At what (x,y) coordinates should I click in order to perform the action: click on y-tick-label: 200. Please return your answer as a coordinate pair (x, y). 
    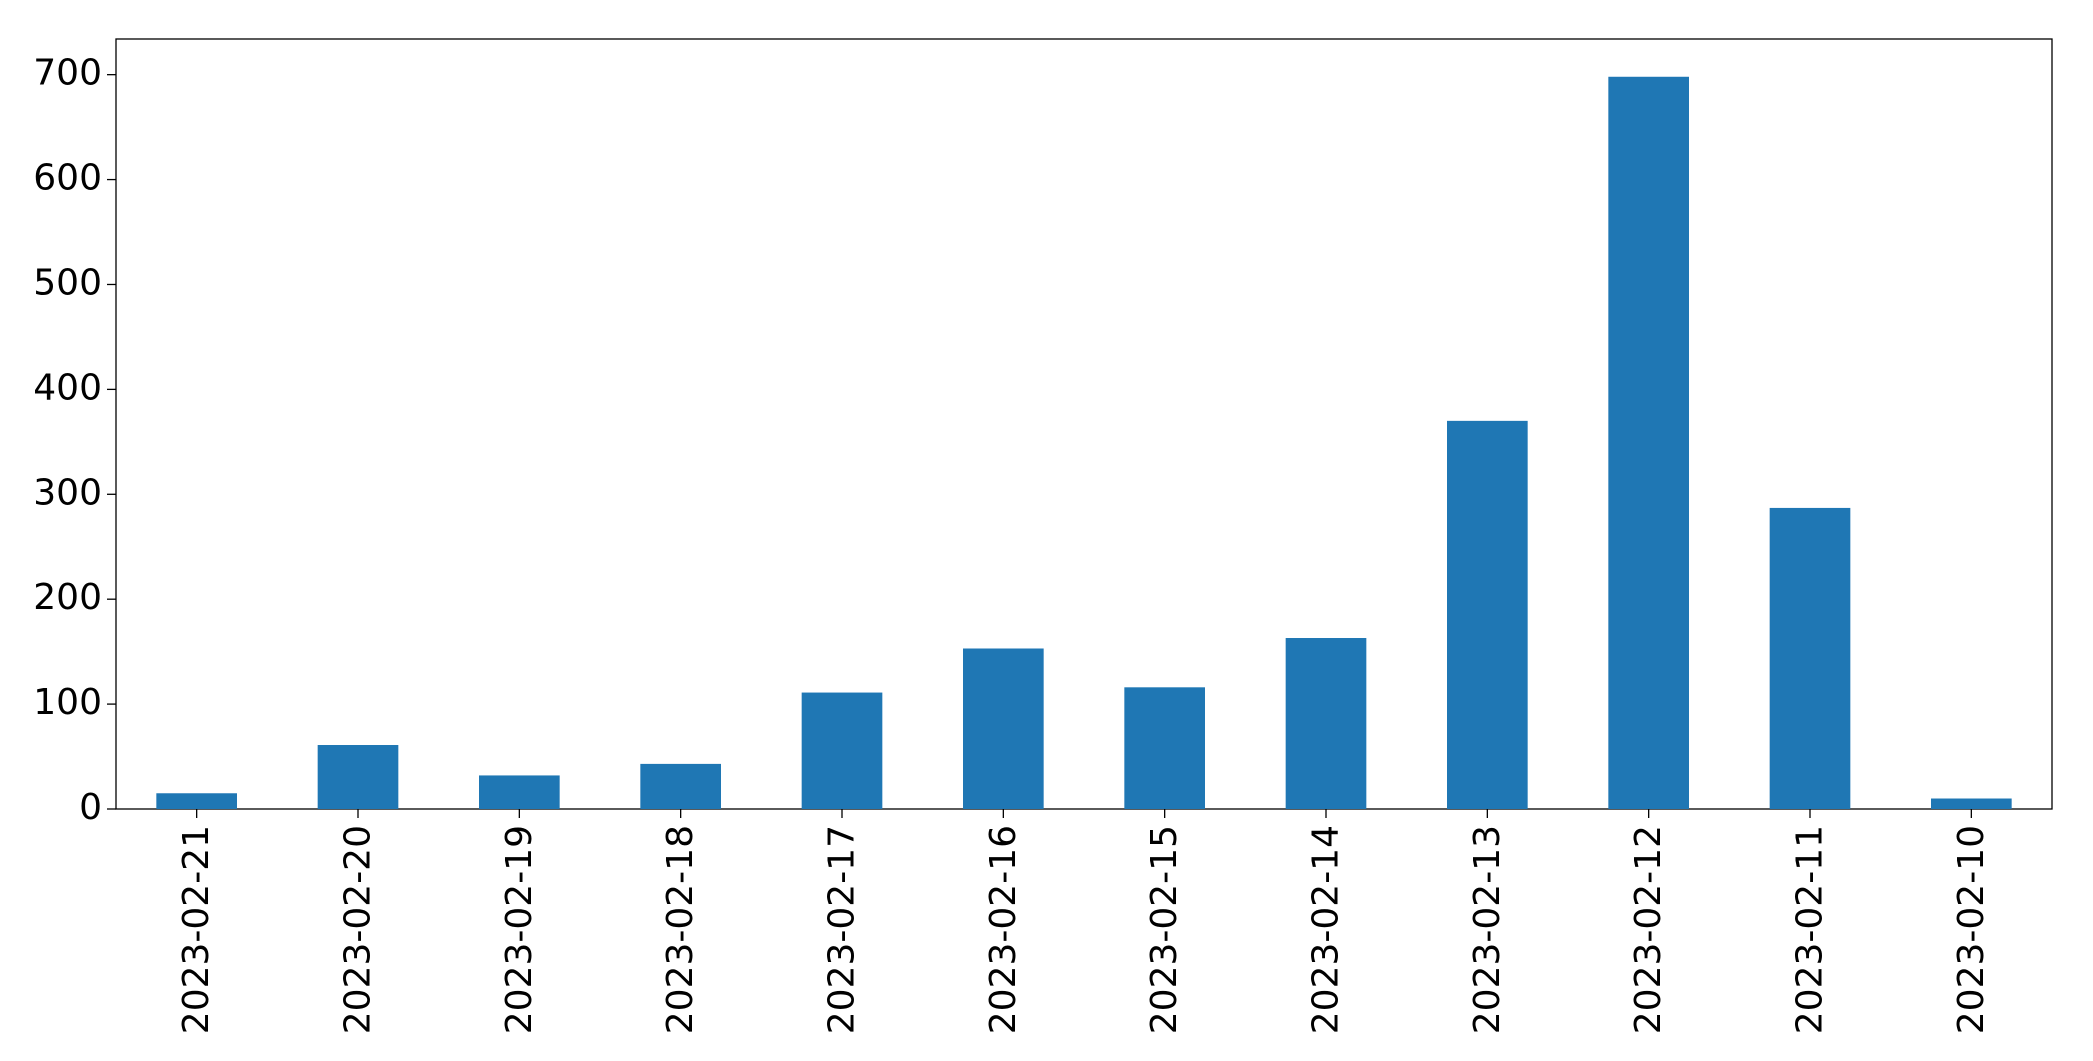
    Looking at the image, I should click on (67, 597).